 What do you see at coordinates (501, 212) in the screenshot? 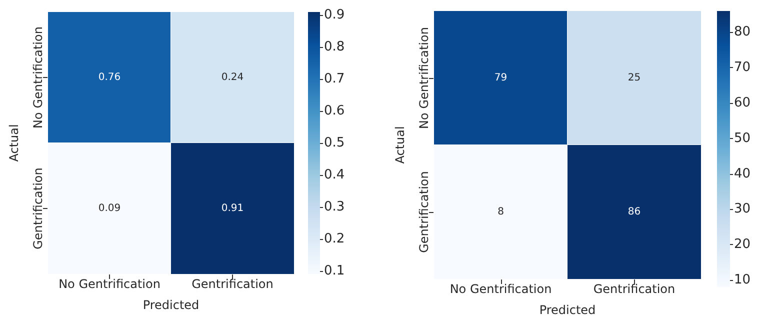
I see `data-label: 8` at bounding box center [501, 212].